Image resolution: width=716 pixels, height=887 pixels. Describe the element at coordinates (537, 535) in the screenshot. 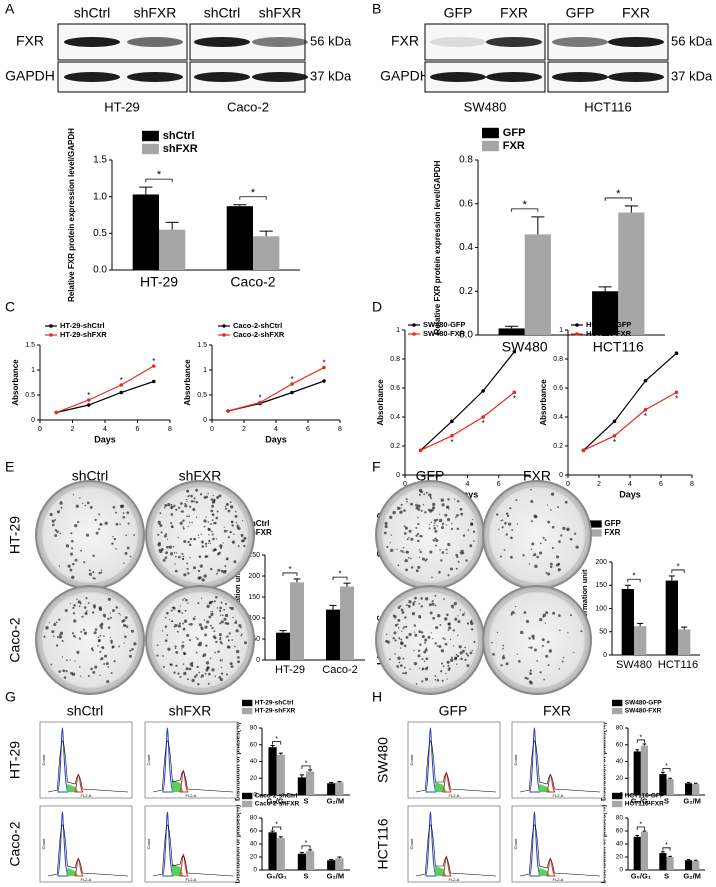

I see `dish-rim` at that location.